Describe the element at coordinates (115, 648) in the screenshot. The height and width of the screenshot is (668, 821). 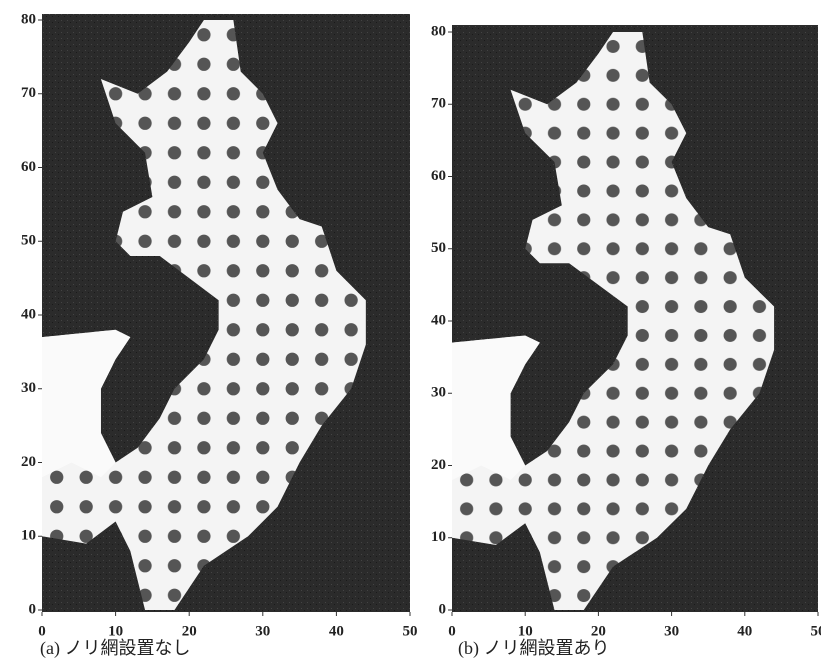
I see `caption: (a) ノリ網設置なし` at that location.